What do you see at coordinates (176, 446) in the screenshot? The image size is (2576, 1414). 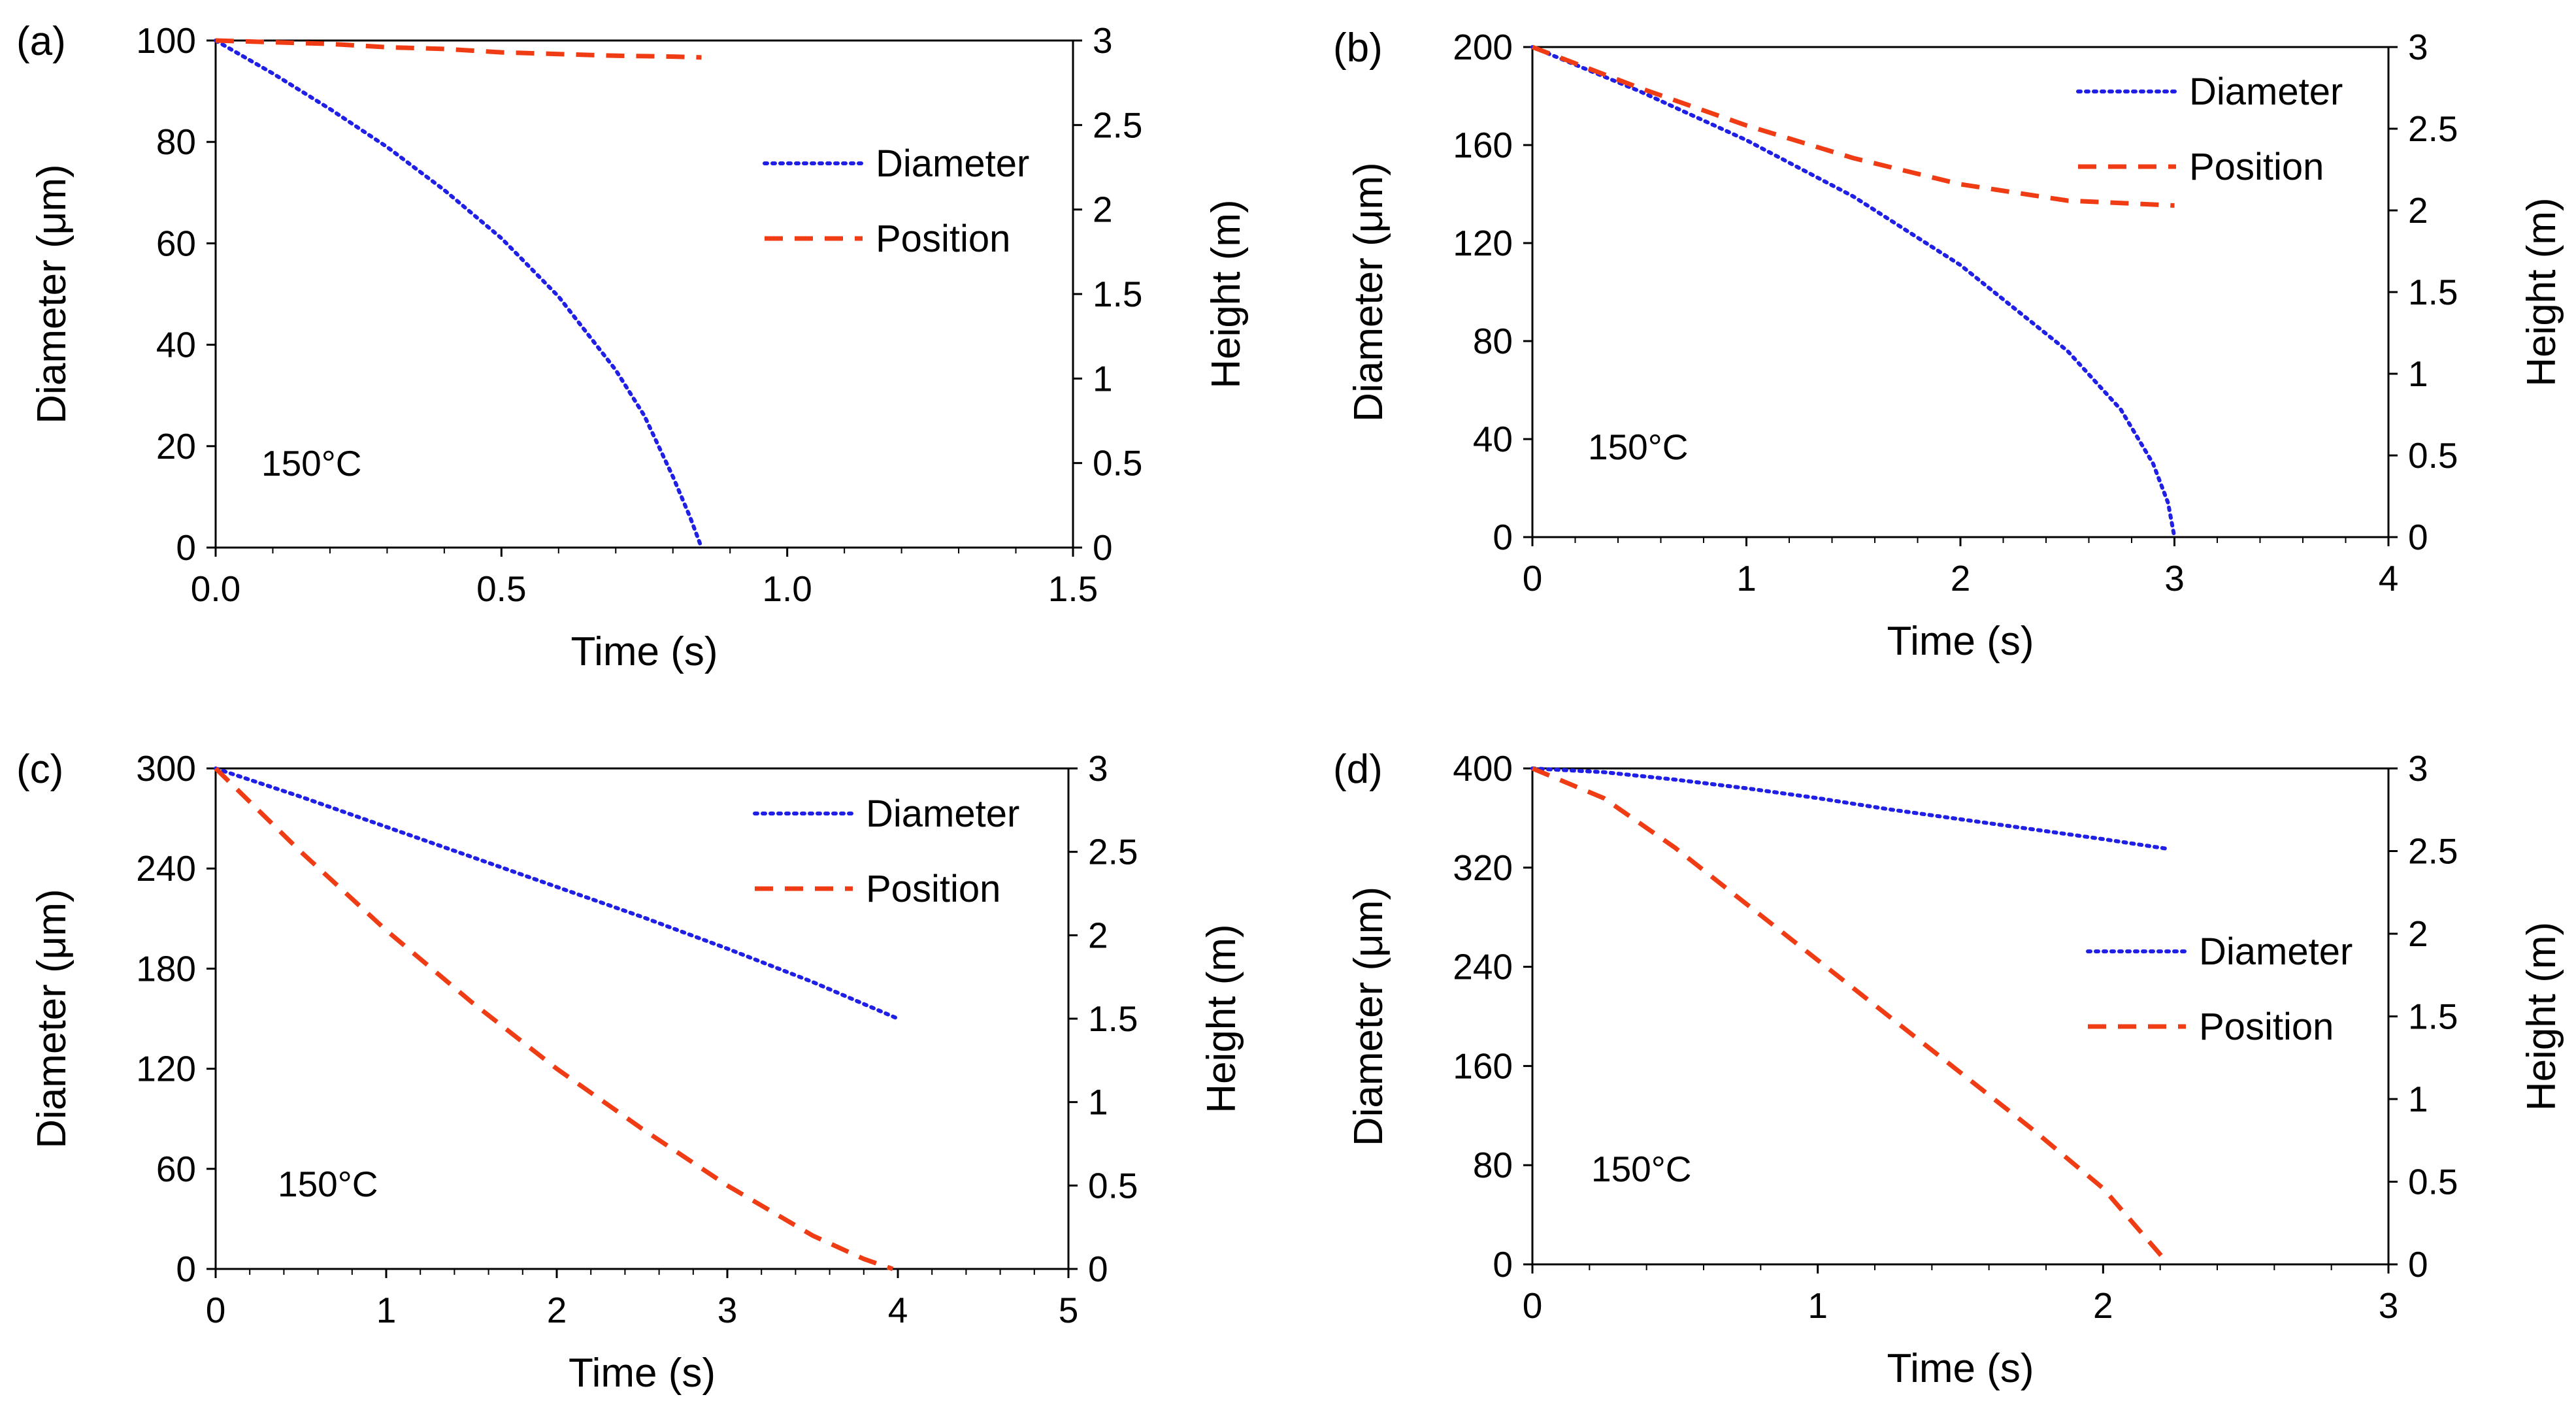 I see `y-tick-label: 20` at bounding box center [176, 446].